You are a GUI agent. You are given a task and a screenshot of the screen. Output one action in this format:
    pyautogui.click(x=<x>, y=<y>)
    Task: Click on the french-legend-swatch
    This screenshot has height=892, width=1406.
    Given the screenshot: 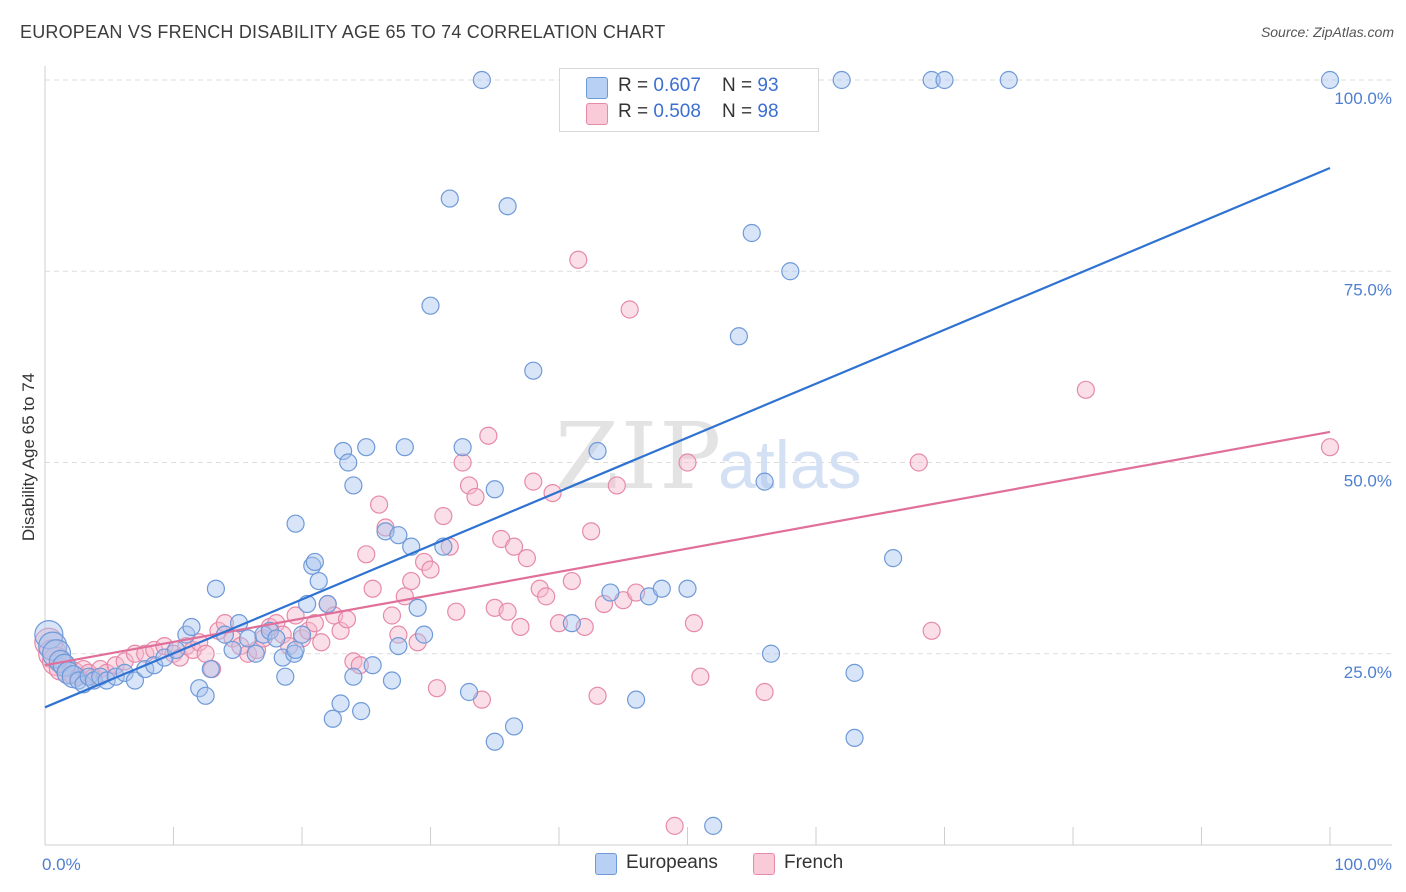 What is the action you would take?
    pyautogui.click(x=764, y=864)
    